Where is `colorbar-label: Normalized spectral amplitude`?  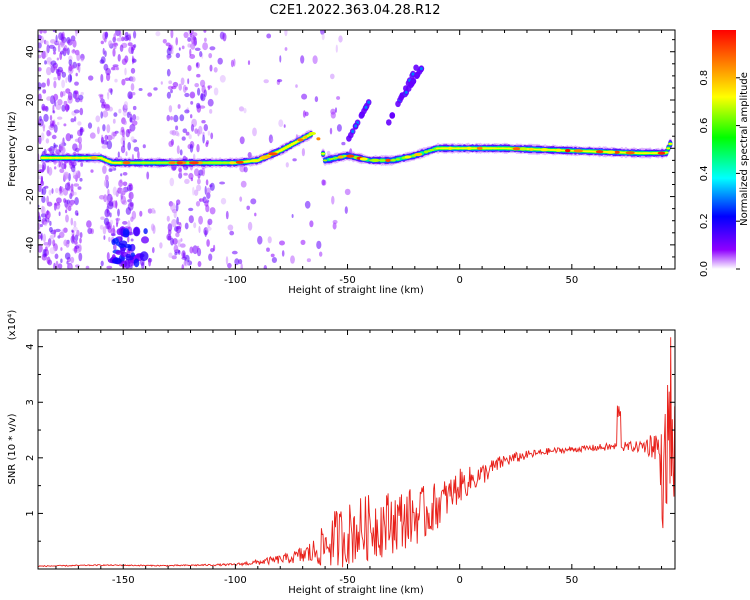 colorbar-label: Normalized spectral amplitude is located at coordinates (744, 149).